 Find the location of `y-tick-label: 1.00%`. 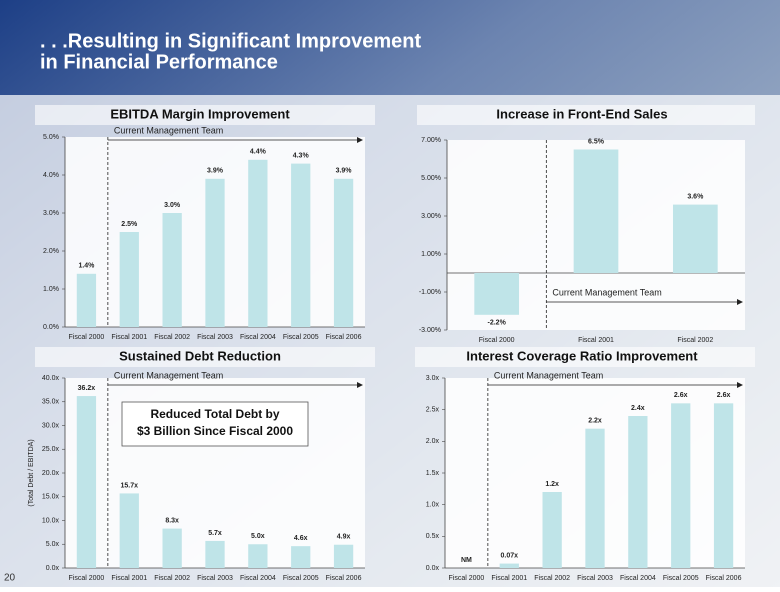

y-tick-label: 1.00% is located at coordinates (431, 254).